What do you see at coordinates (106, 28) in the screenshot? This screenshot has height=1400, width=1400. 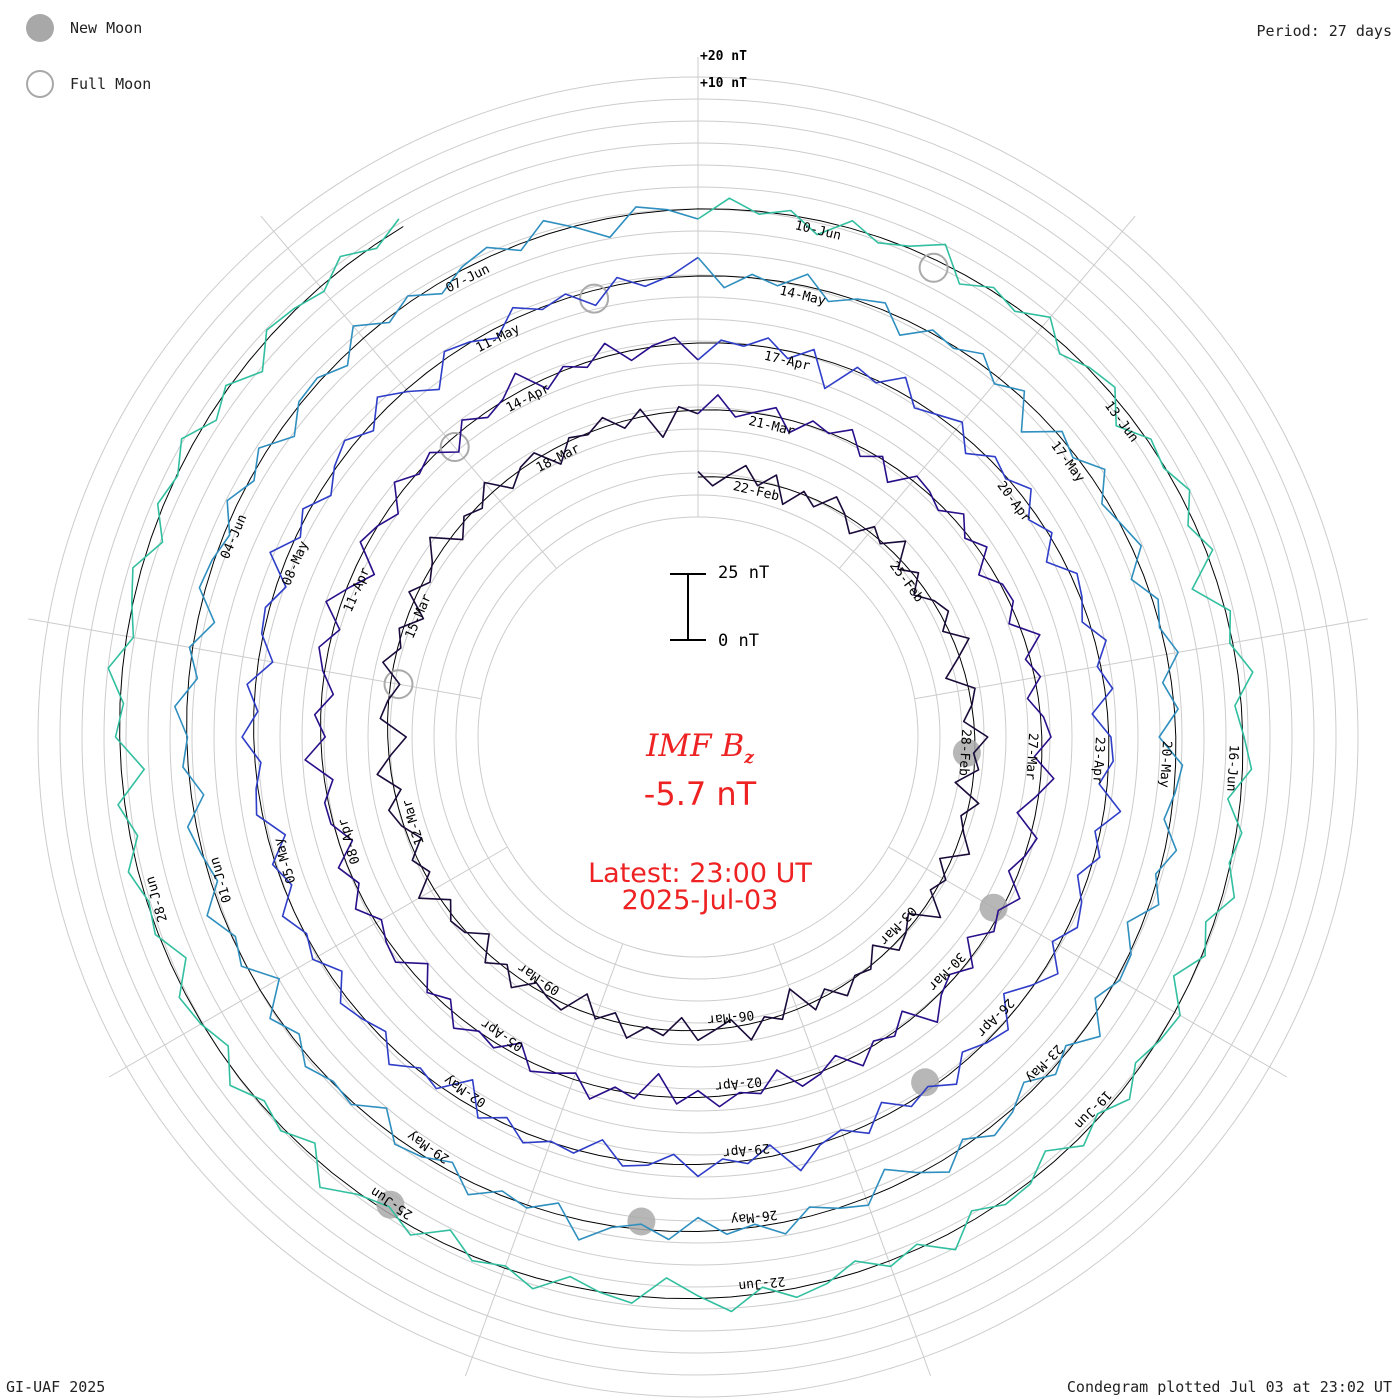 I see `legend-new-moon-label: New Moon` at bounding box center [106, 28].